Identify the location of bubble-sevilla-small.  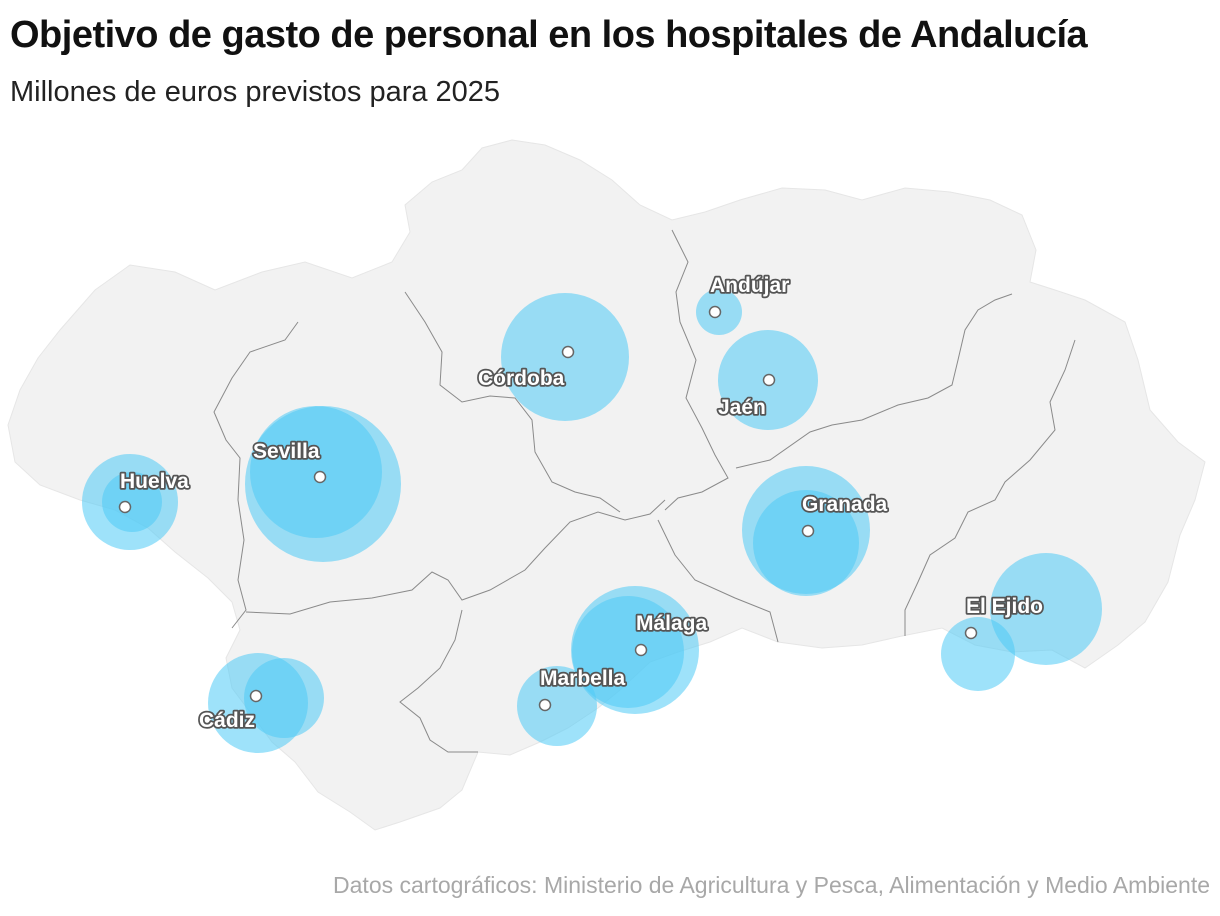
(316, 472).